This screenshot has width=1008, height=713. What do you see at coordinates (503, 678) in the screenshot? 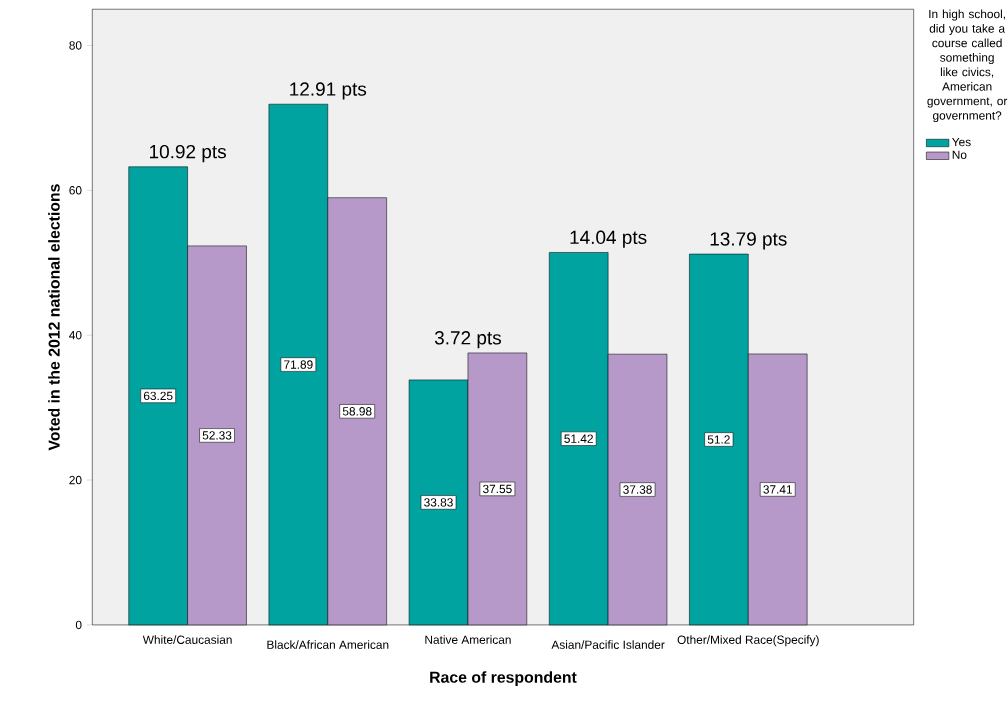
I see `x-axis-title: Race of respondent` at bounding box center [503, 678].